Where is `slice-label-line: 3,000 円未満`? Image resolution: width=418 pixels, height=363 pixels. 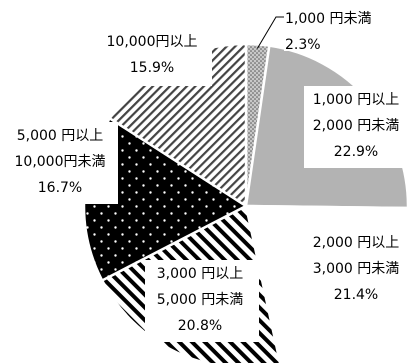
slice-label-line: 3,000 円未満 is located at coordinates (356, 269).